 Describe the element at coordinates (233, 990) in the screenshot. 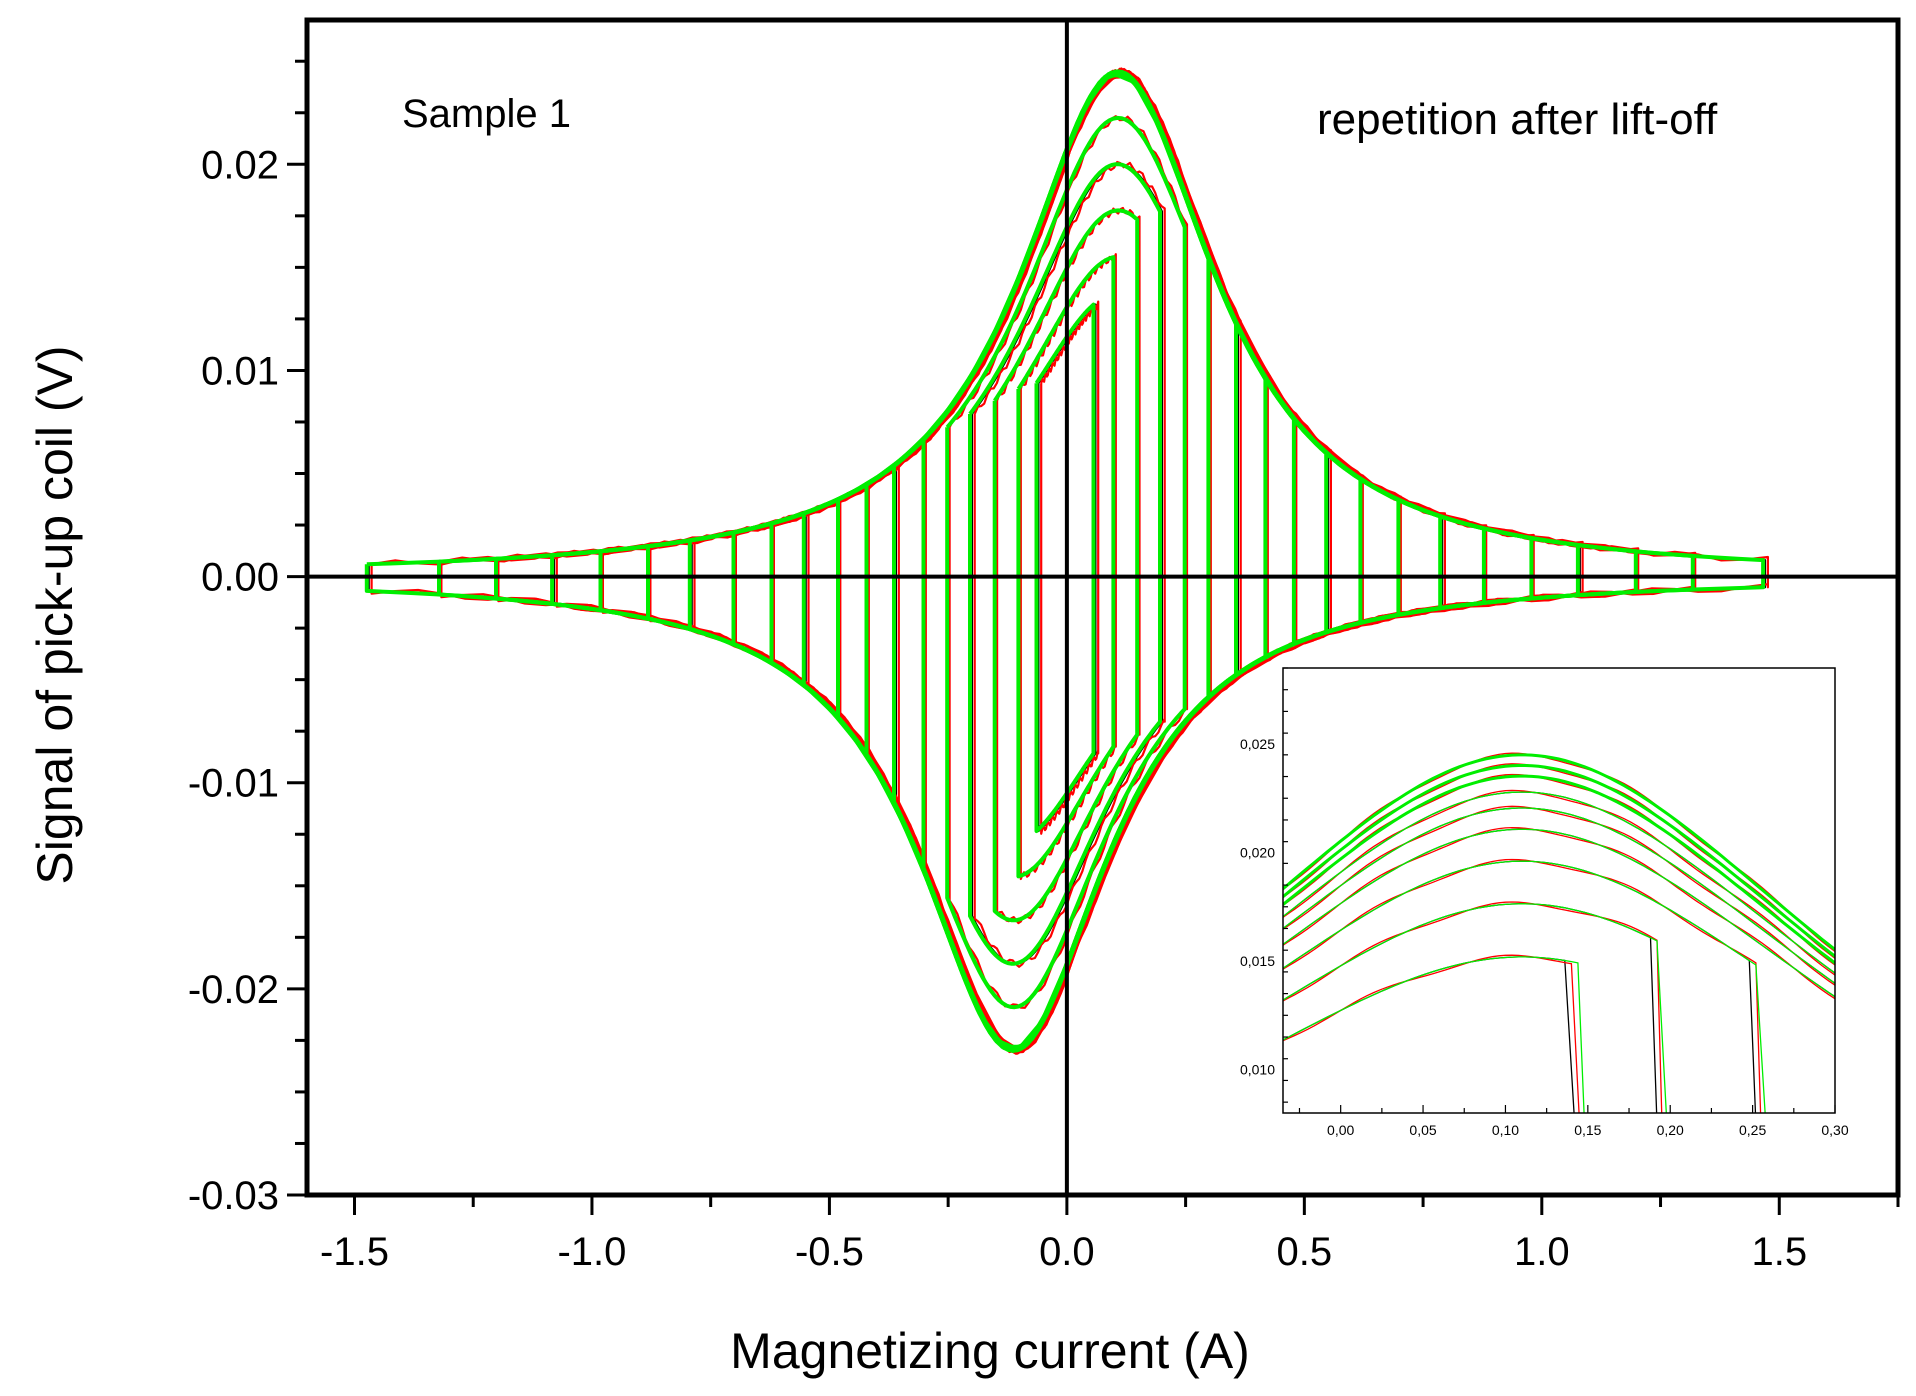

I see `y-tick-label: -0.02` at that location.